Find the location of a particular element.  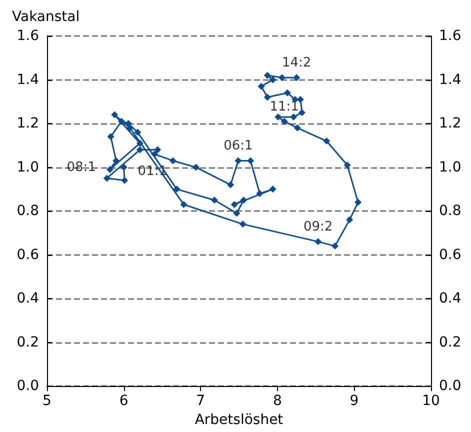

y2-tick-label: 0.4 is located at coordinates (450, 298).